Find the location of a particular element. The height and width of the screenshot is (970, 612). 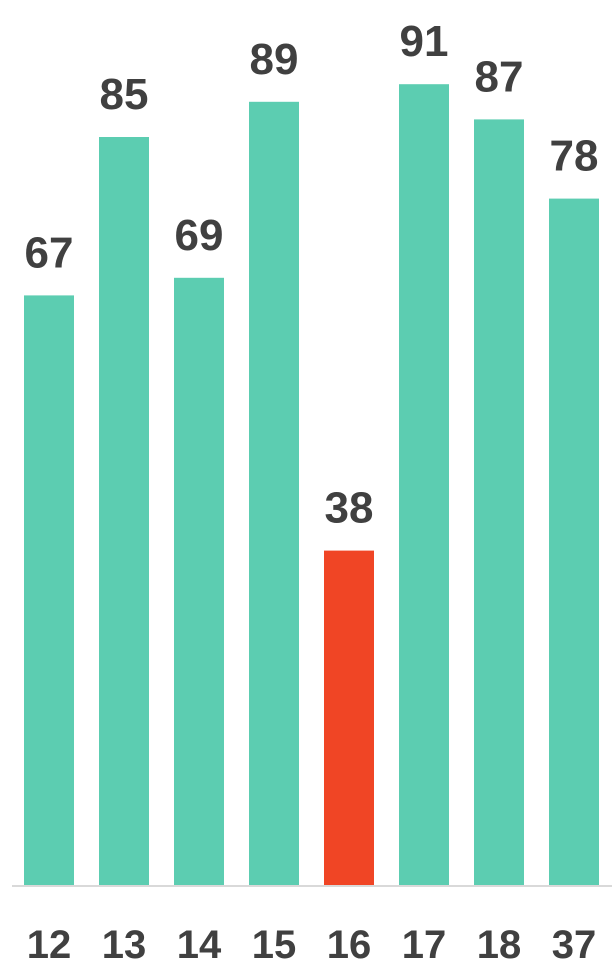

data-label: 78 is located at coordinates (574, 156).